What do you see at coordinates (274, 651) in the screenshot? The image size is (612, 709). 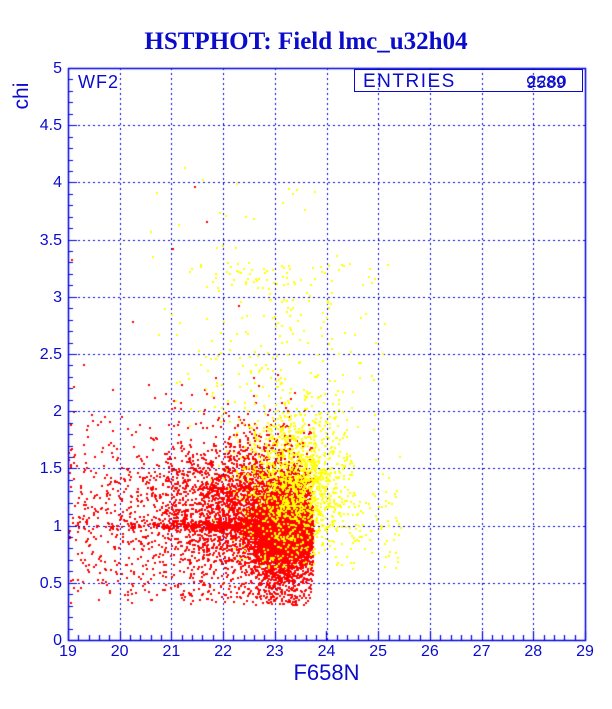 I see `x-tick-label-23: 23` at bounding box center [274, 651].